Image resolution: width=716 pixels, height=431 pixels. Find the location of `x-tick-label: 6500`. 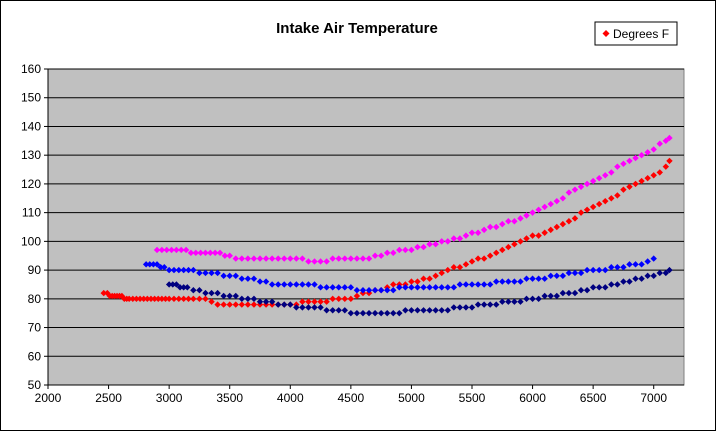

x-tick-label: 6500 is located at coordinates (593, 398).